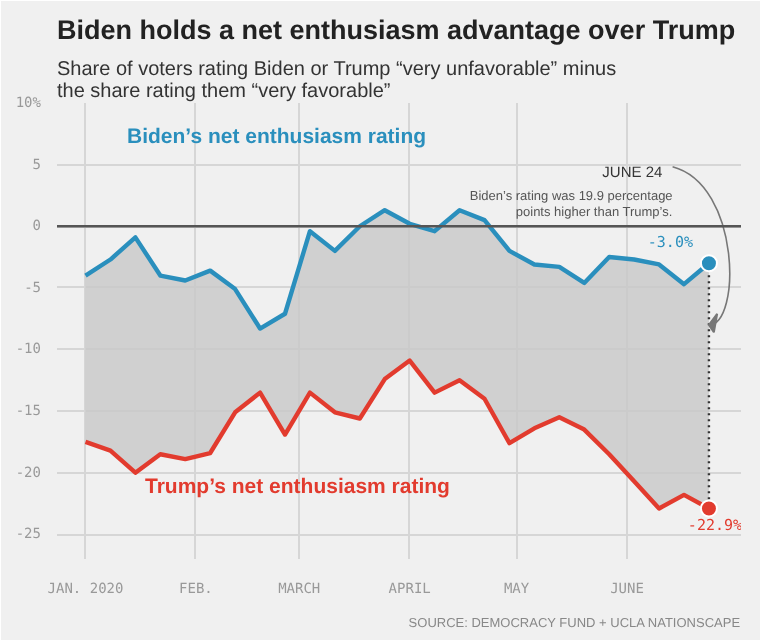 This screenshot has width=760, height=640. I want to click on text: Biden’s net enthusiasm rating, so click(277, 137).